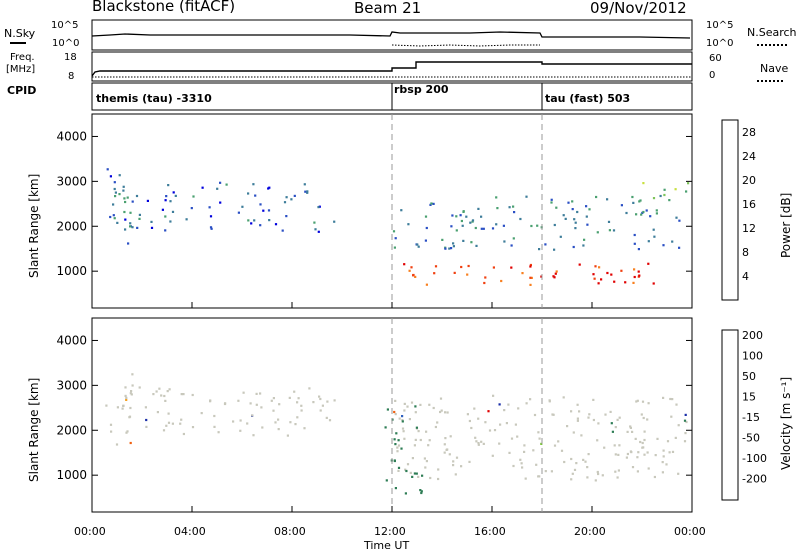  What do you see at coordinates (638, 8) in the screenshot?
I see `date-title: 09/Nov/2012` at bounding box center [638, 8].